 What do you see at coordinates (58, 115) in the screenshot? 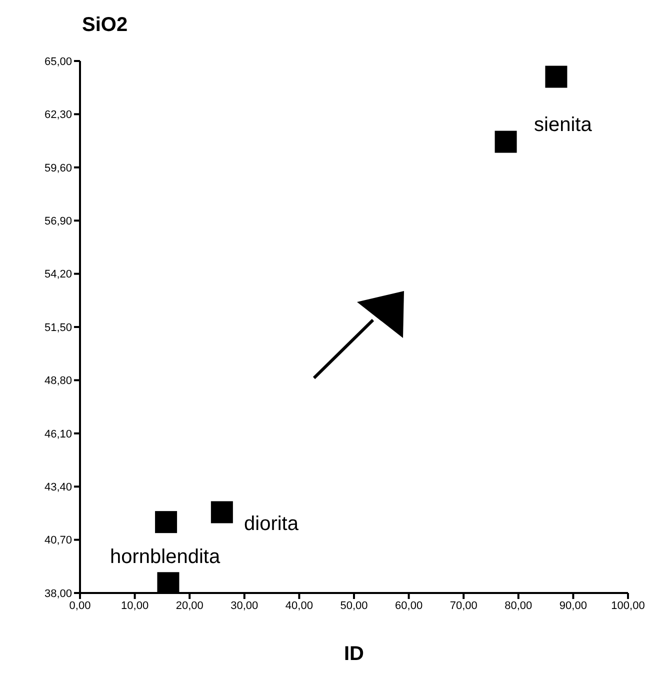
I see `y-tick-label: 62,30` at bounding box center [58, 115].